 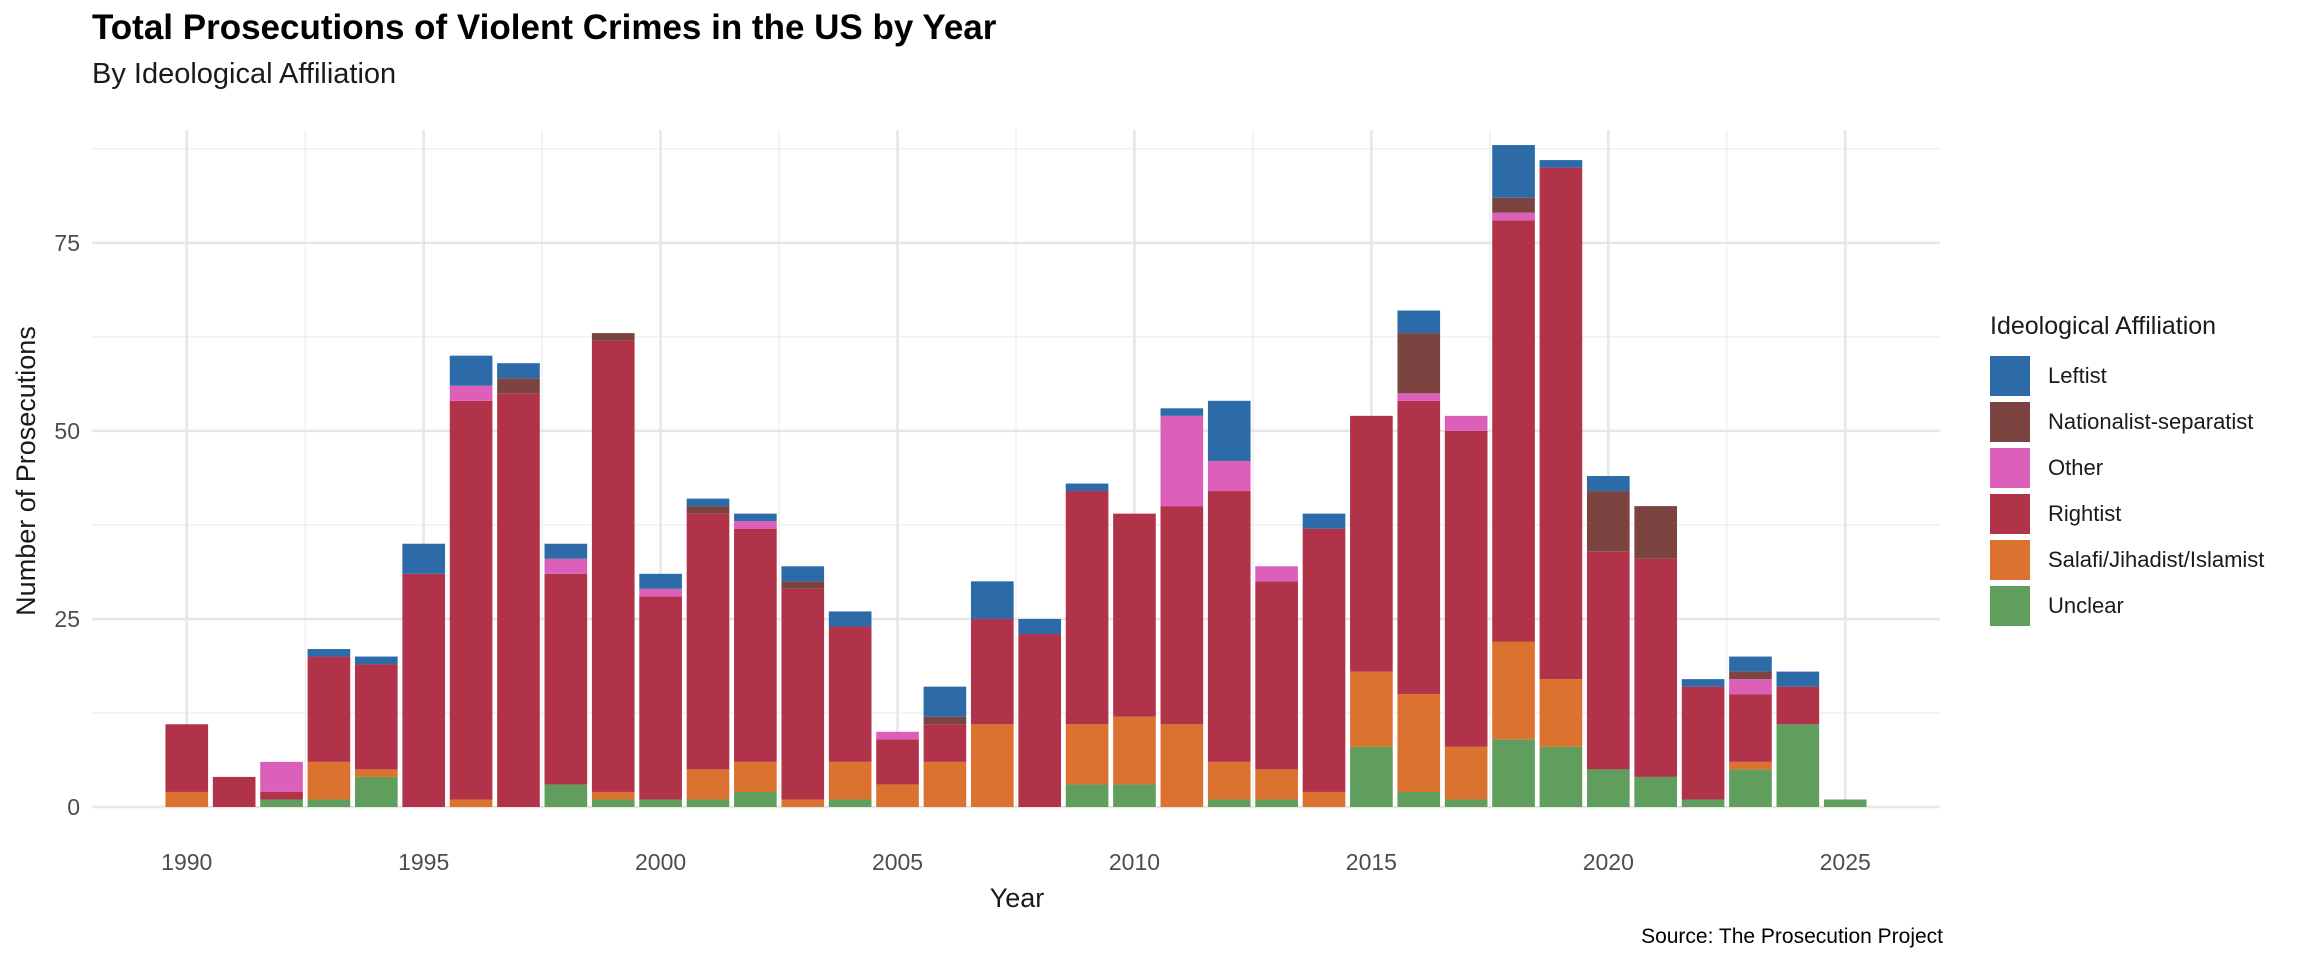 I want to click on bar-2017-salafi-jihadist-islamist, so click(x=1466, y=773).